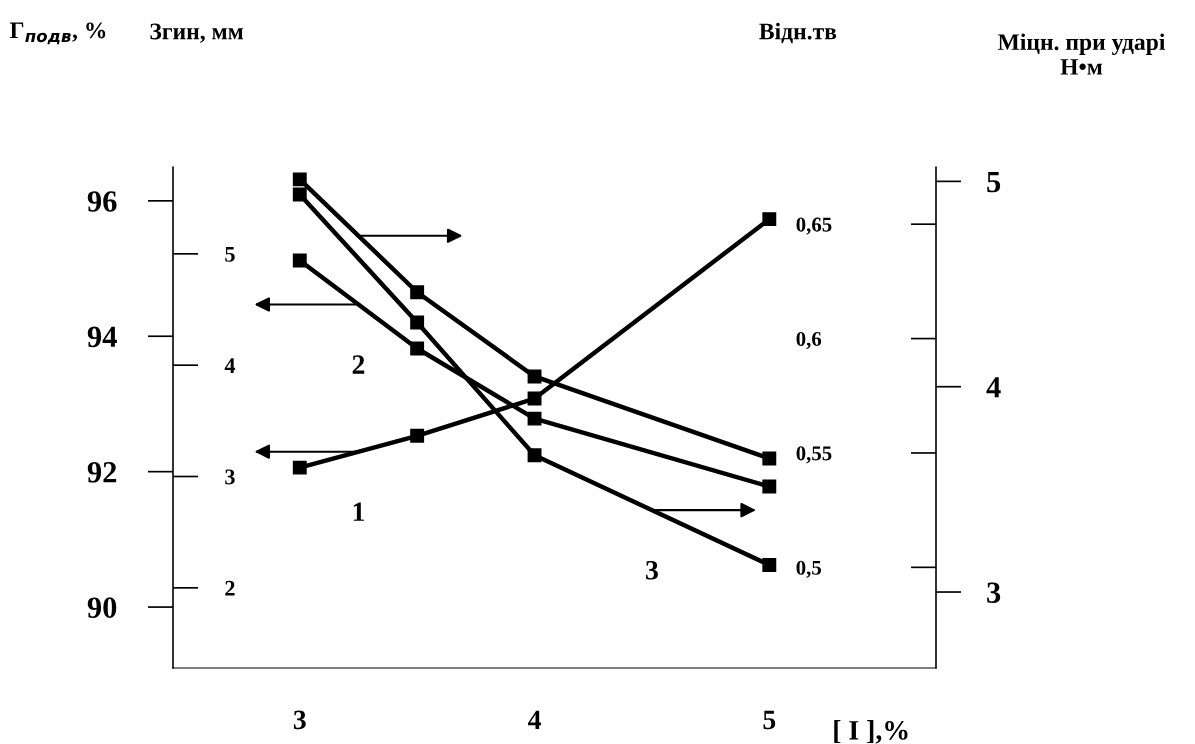  I want to click on y3-tick-label: 3, so click(994, 592).